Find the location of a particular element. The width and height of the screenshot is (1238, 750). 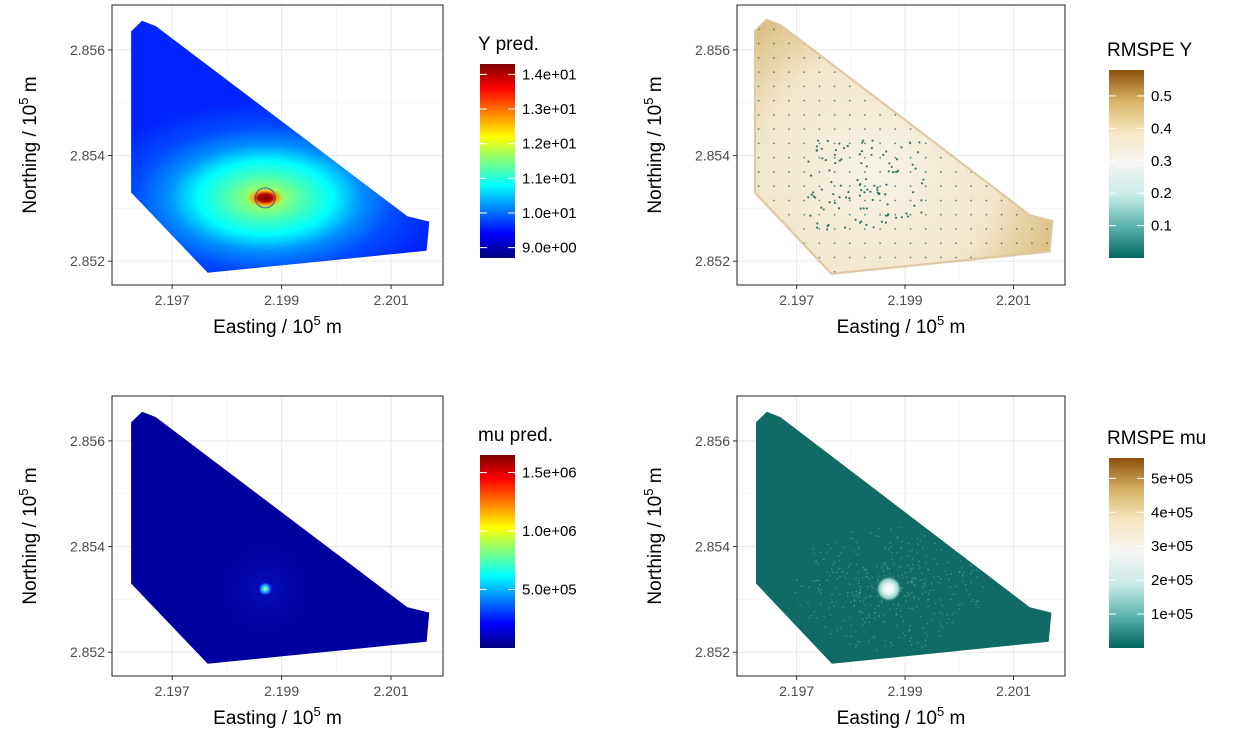

peak-ring is located at coordinates (265, 198).